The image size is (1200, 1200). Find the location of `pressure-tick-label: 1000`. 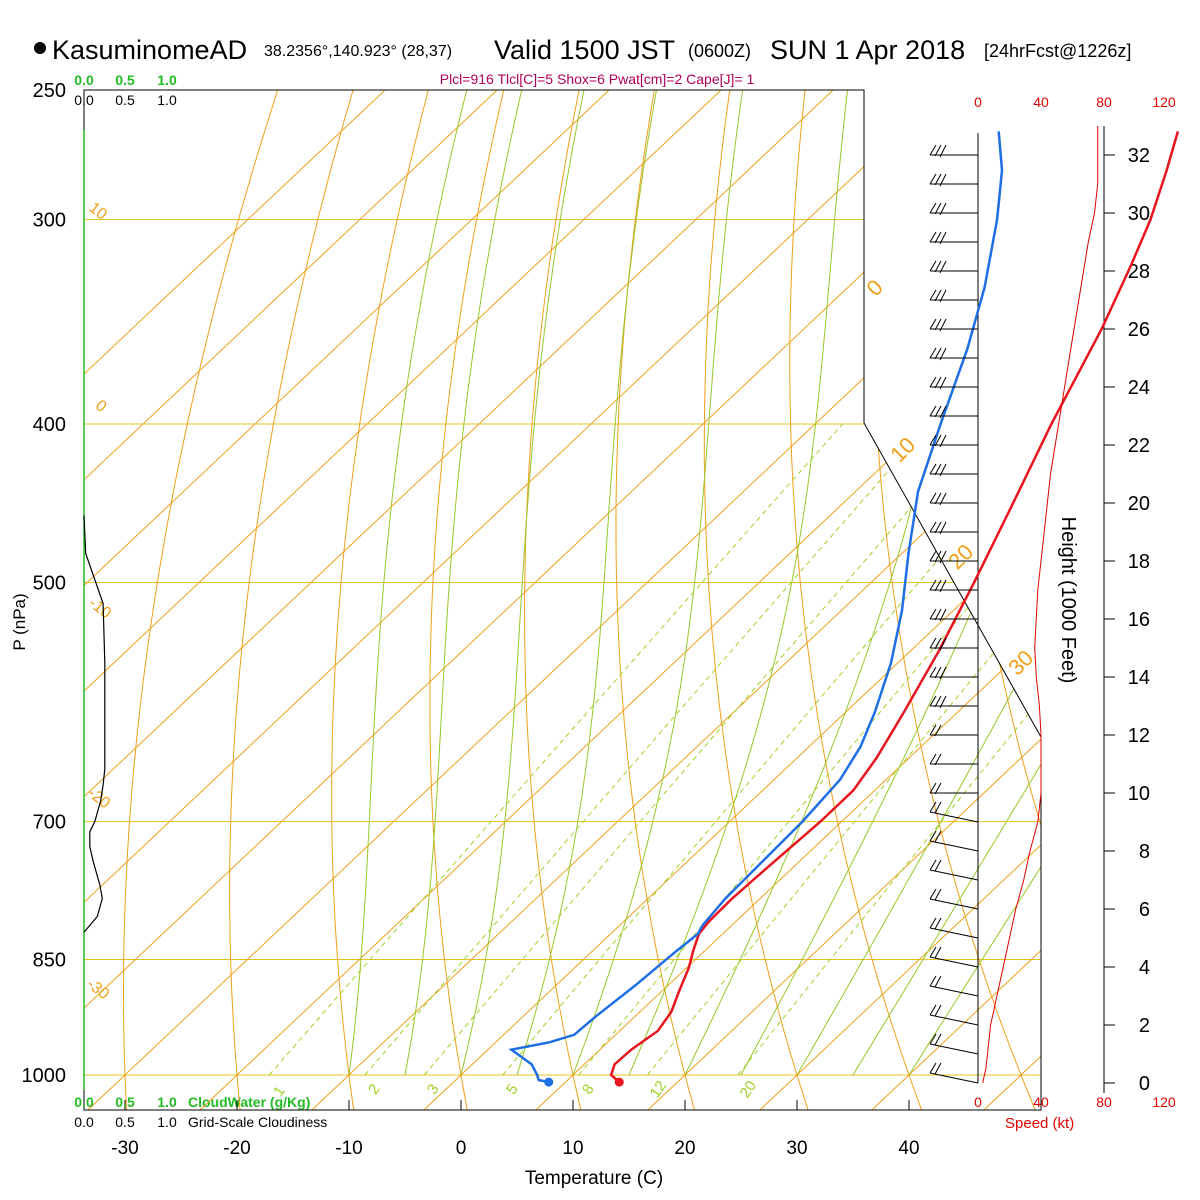

pressure-tick-label: 1000 is located at coordinates (44, 1076).